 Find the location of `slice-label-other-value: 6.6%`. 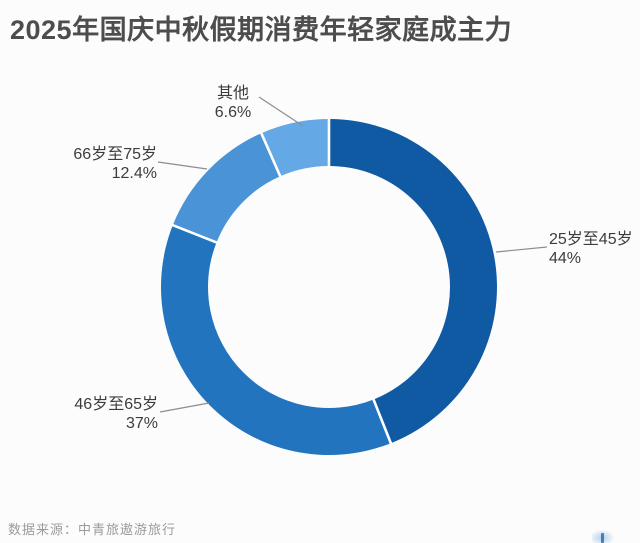

slice-label-other-value: 6.6% is located at coordinates (233, 112).